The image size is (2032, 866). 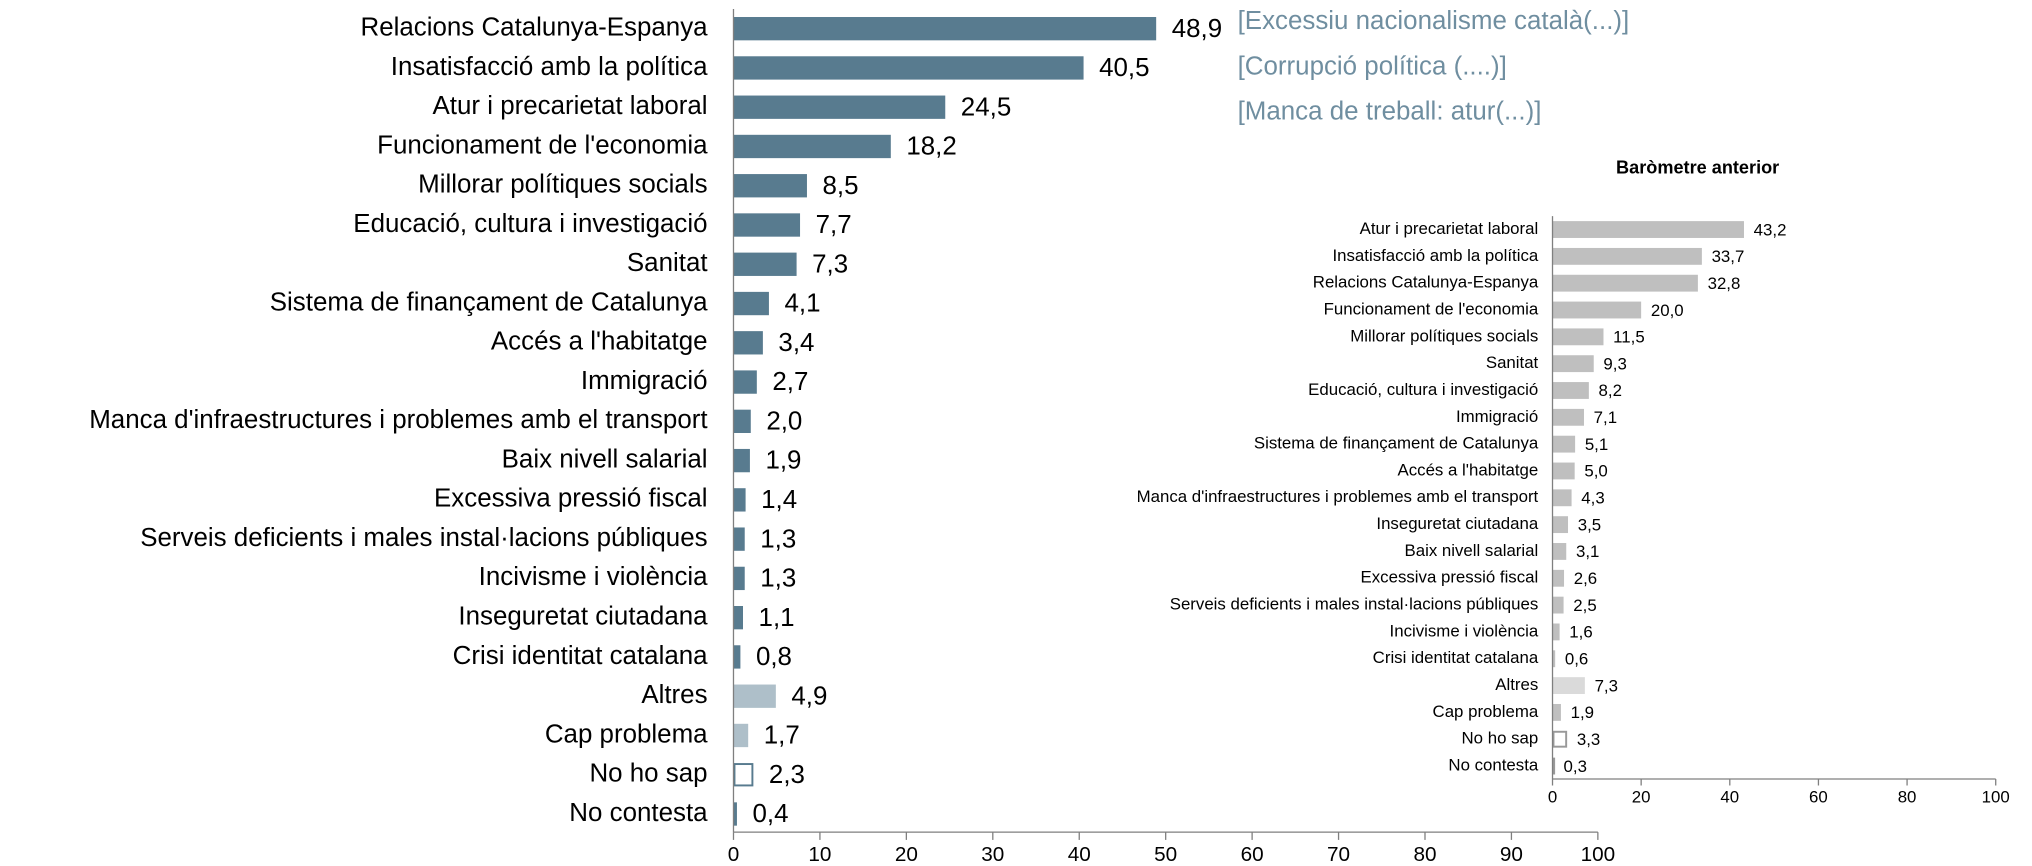 I want to click on value-label: 1,6, so click(x=1580, y=632).